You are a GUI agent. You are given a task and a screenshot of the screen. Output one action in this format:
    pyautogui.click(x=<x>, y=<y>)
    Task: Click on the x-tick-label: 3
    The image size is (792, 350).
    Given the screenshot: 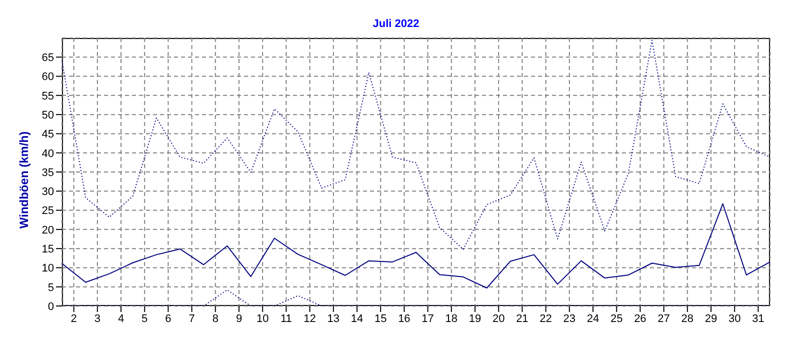 What is the action you would take?
    pyautogui.click(x=97, y=318)
    